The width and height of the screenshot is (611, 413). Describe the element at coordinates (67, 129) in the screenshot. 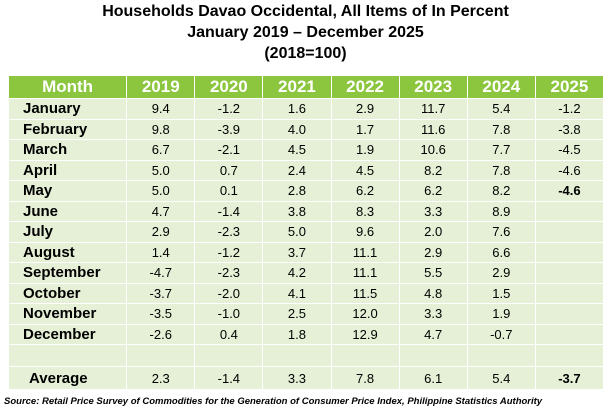

I see `month-label: February` at that location.